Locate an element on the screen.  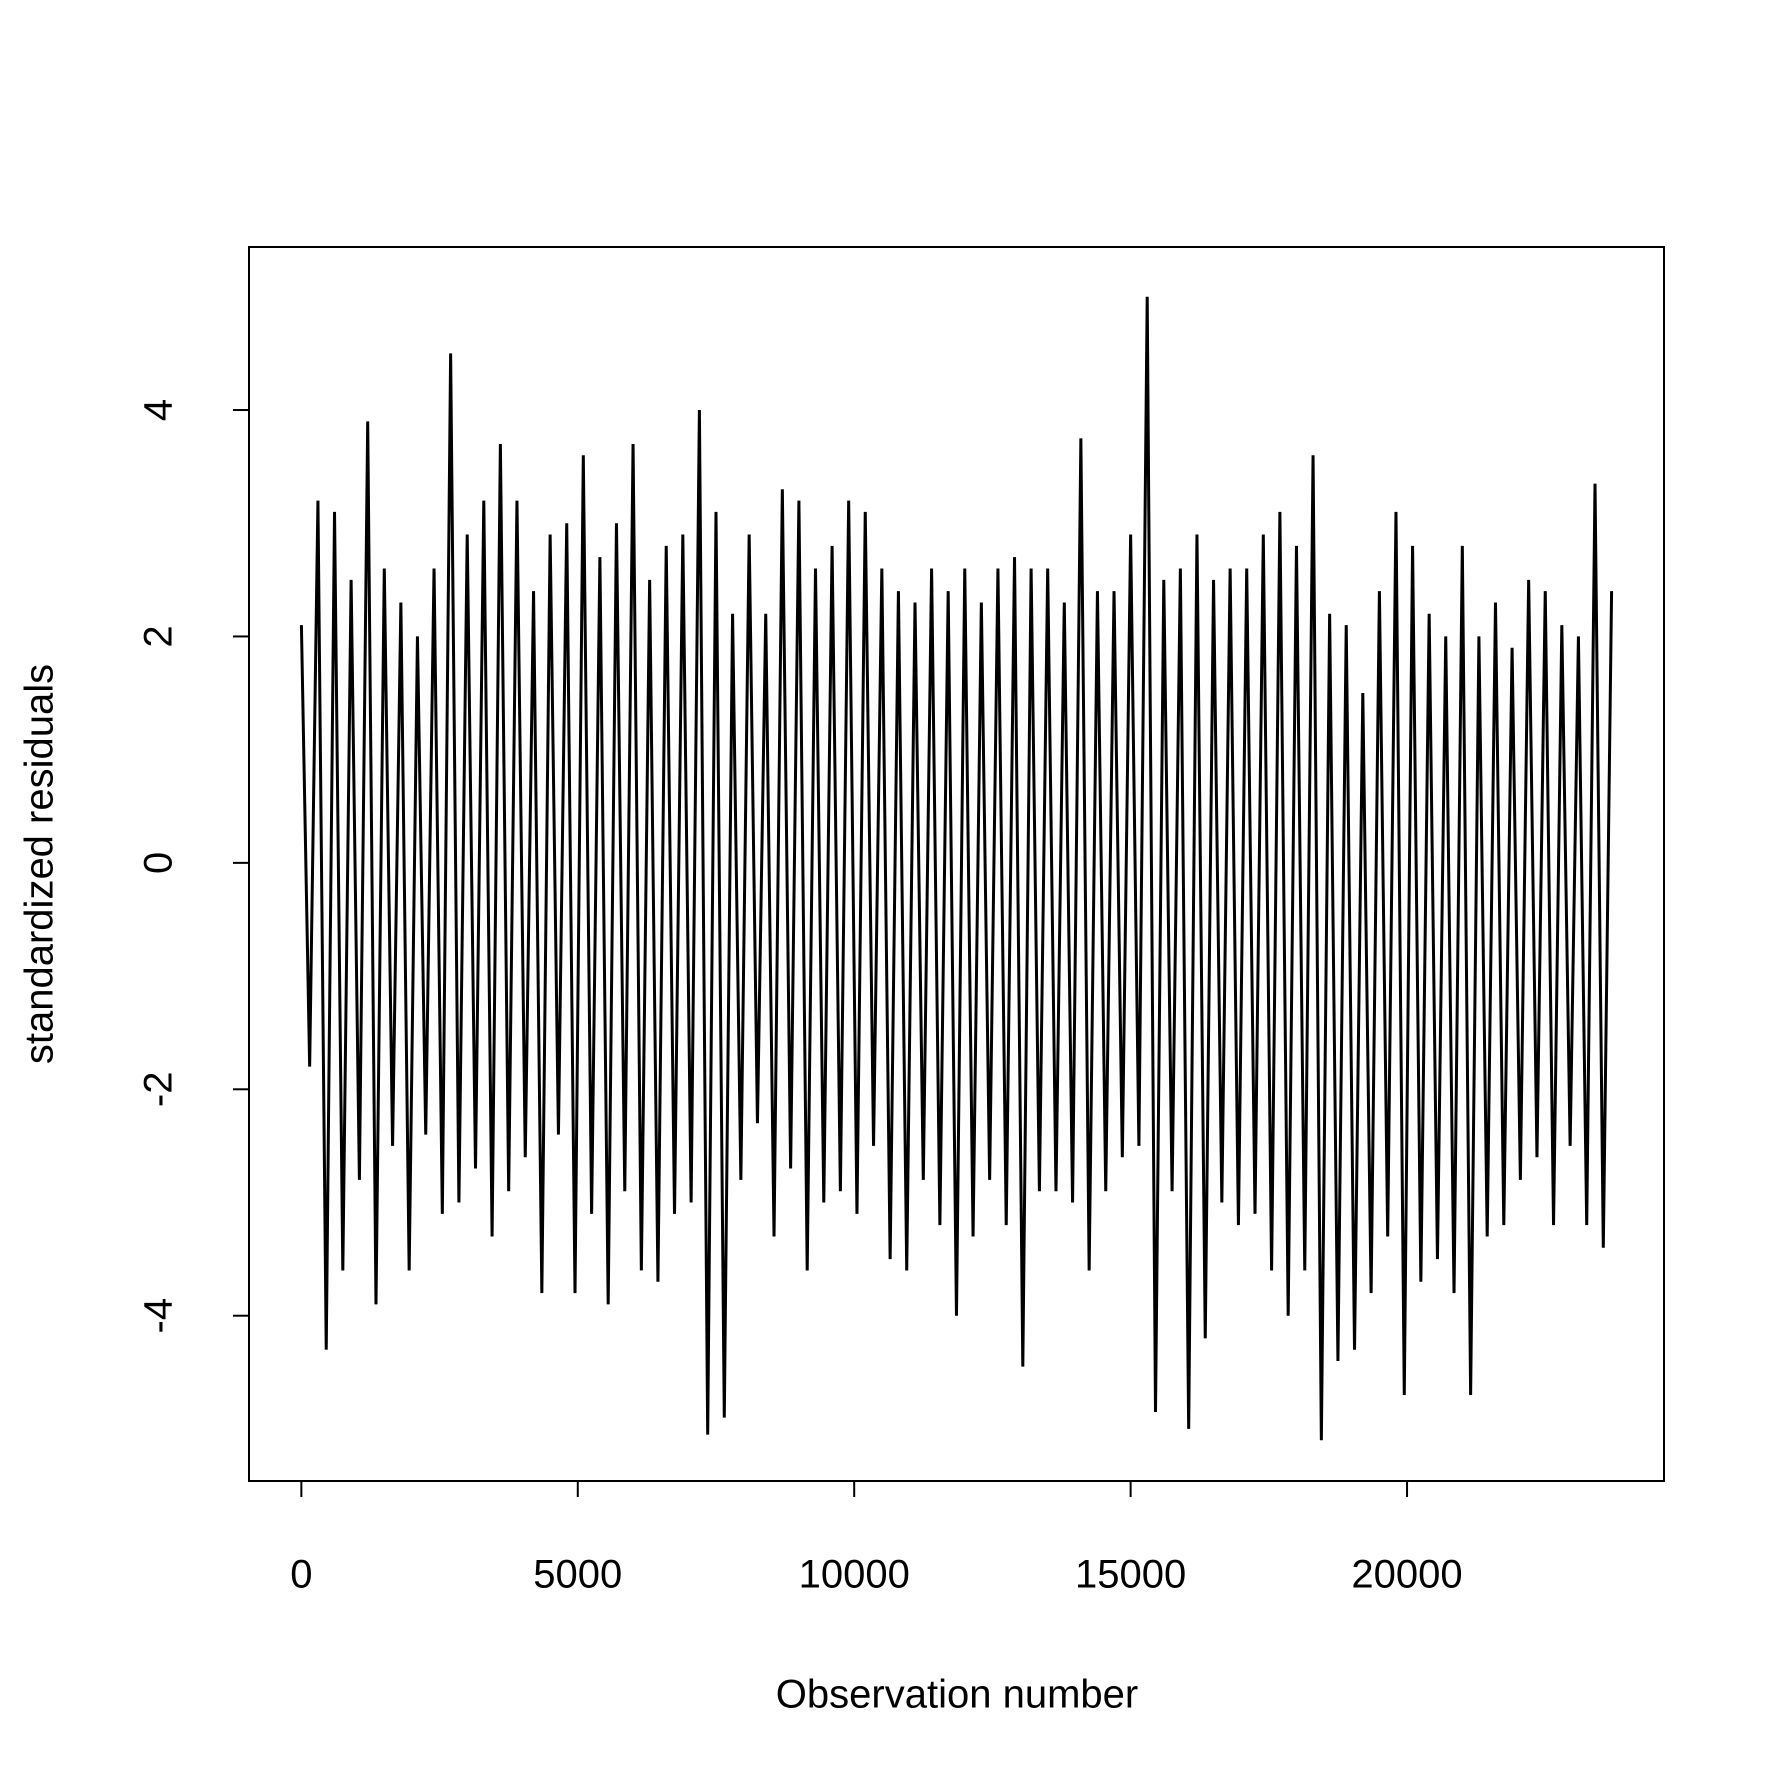
x-tick-label: 5000 is located at coordinates (577, 1575).